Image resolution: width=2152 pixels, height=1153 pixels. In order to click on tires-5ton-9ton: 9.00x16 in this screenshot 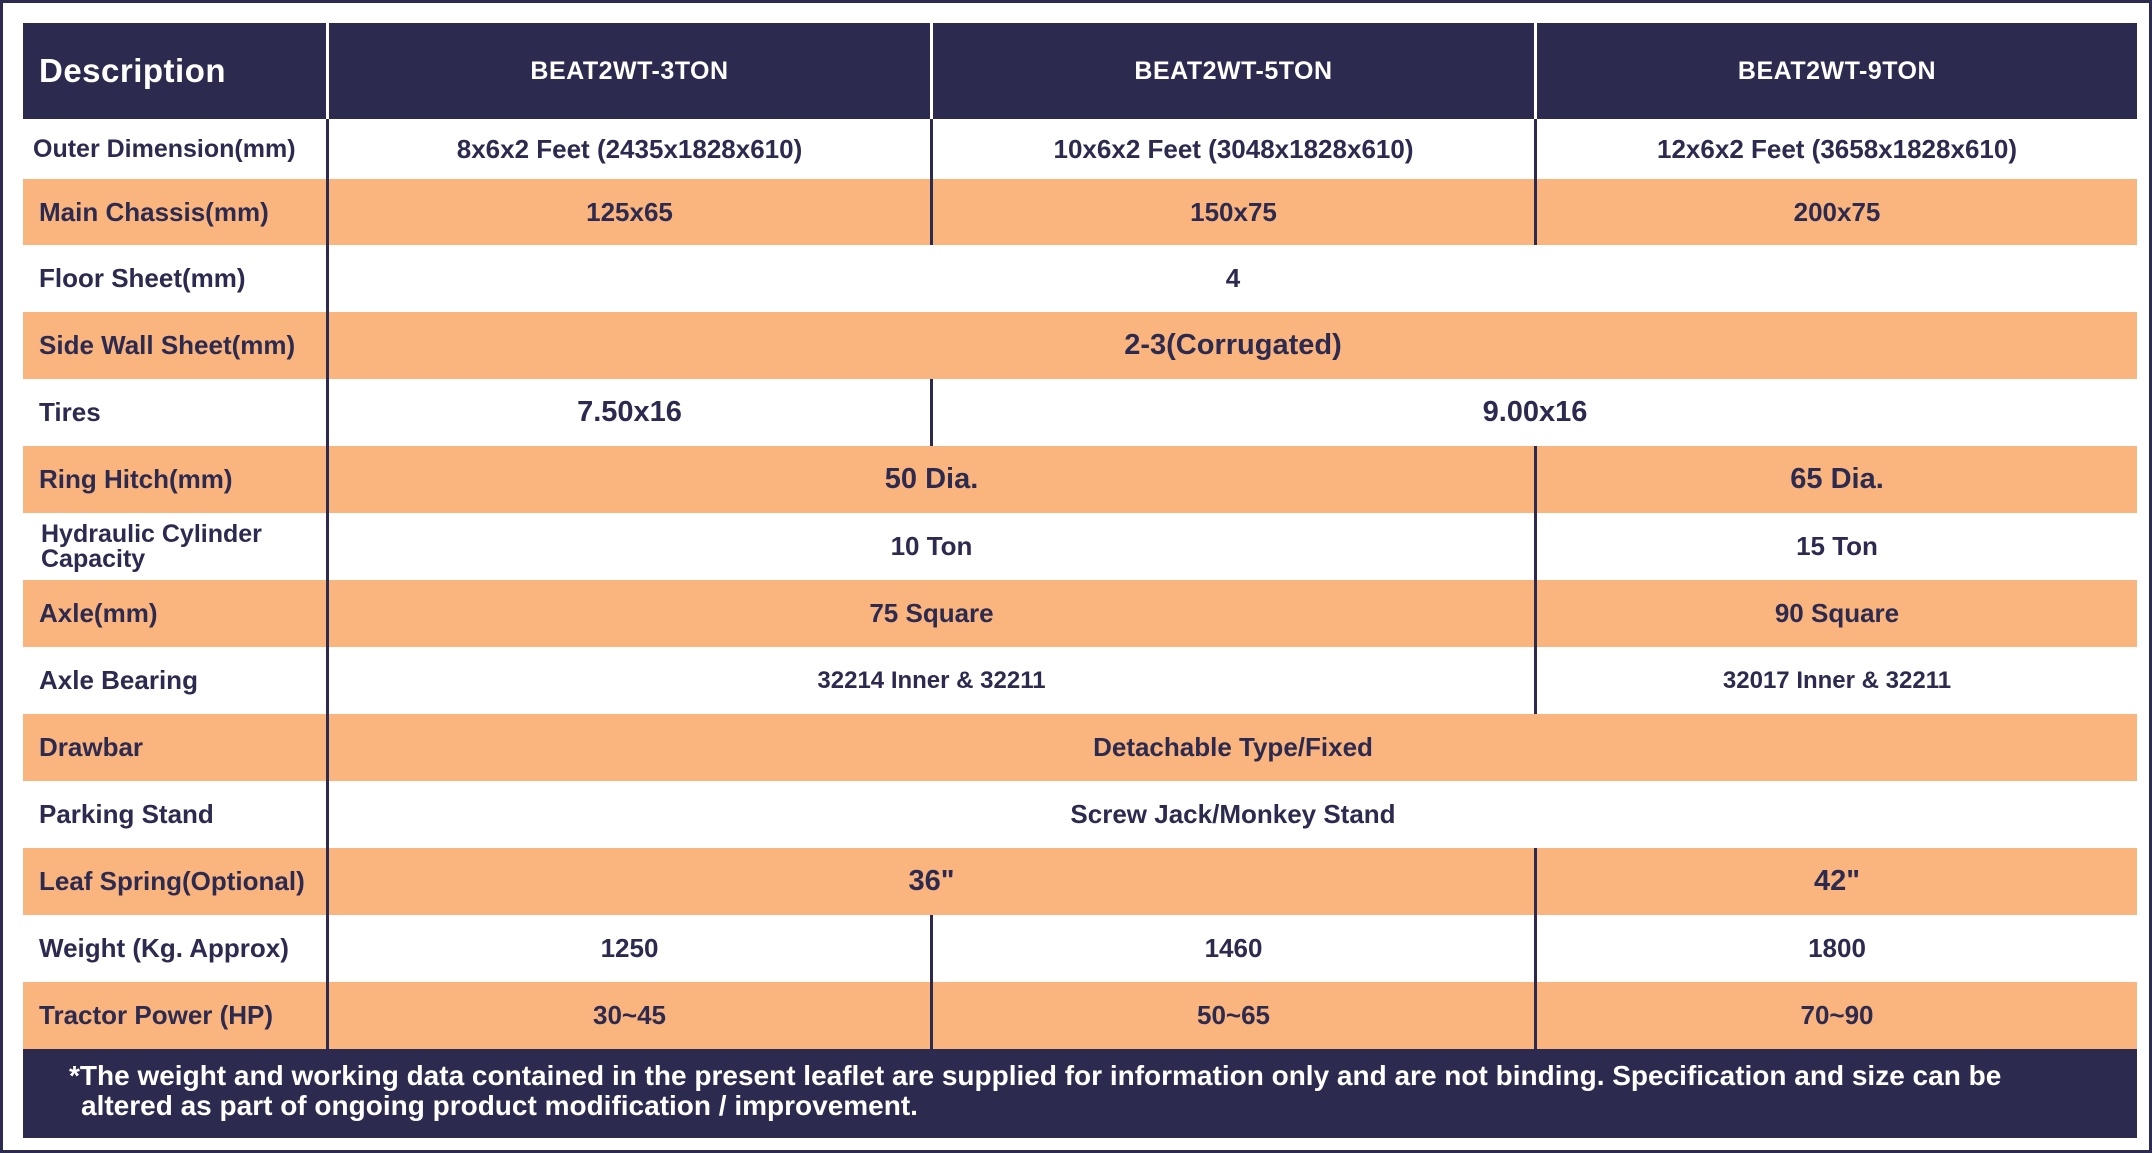, I will do `click(1535, 412)`.